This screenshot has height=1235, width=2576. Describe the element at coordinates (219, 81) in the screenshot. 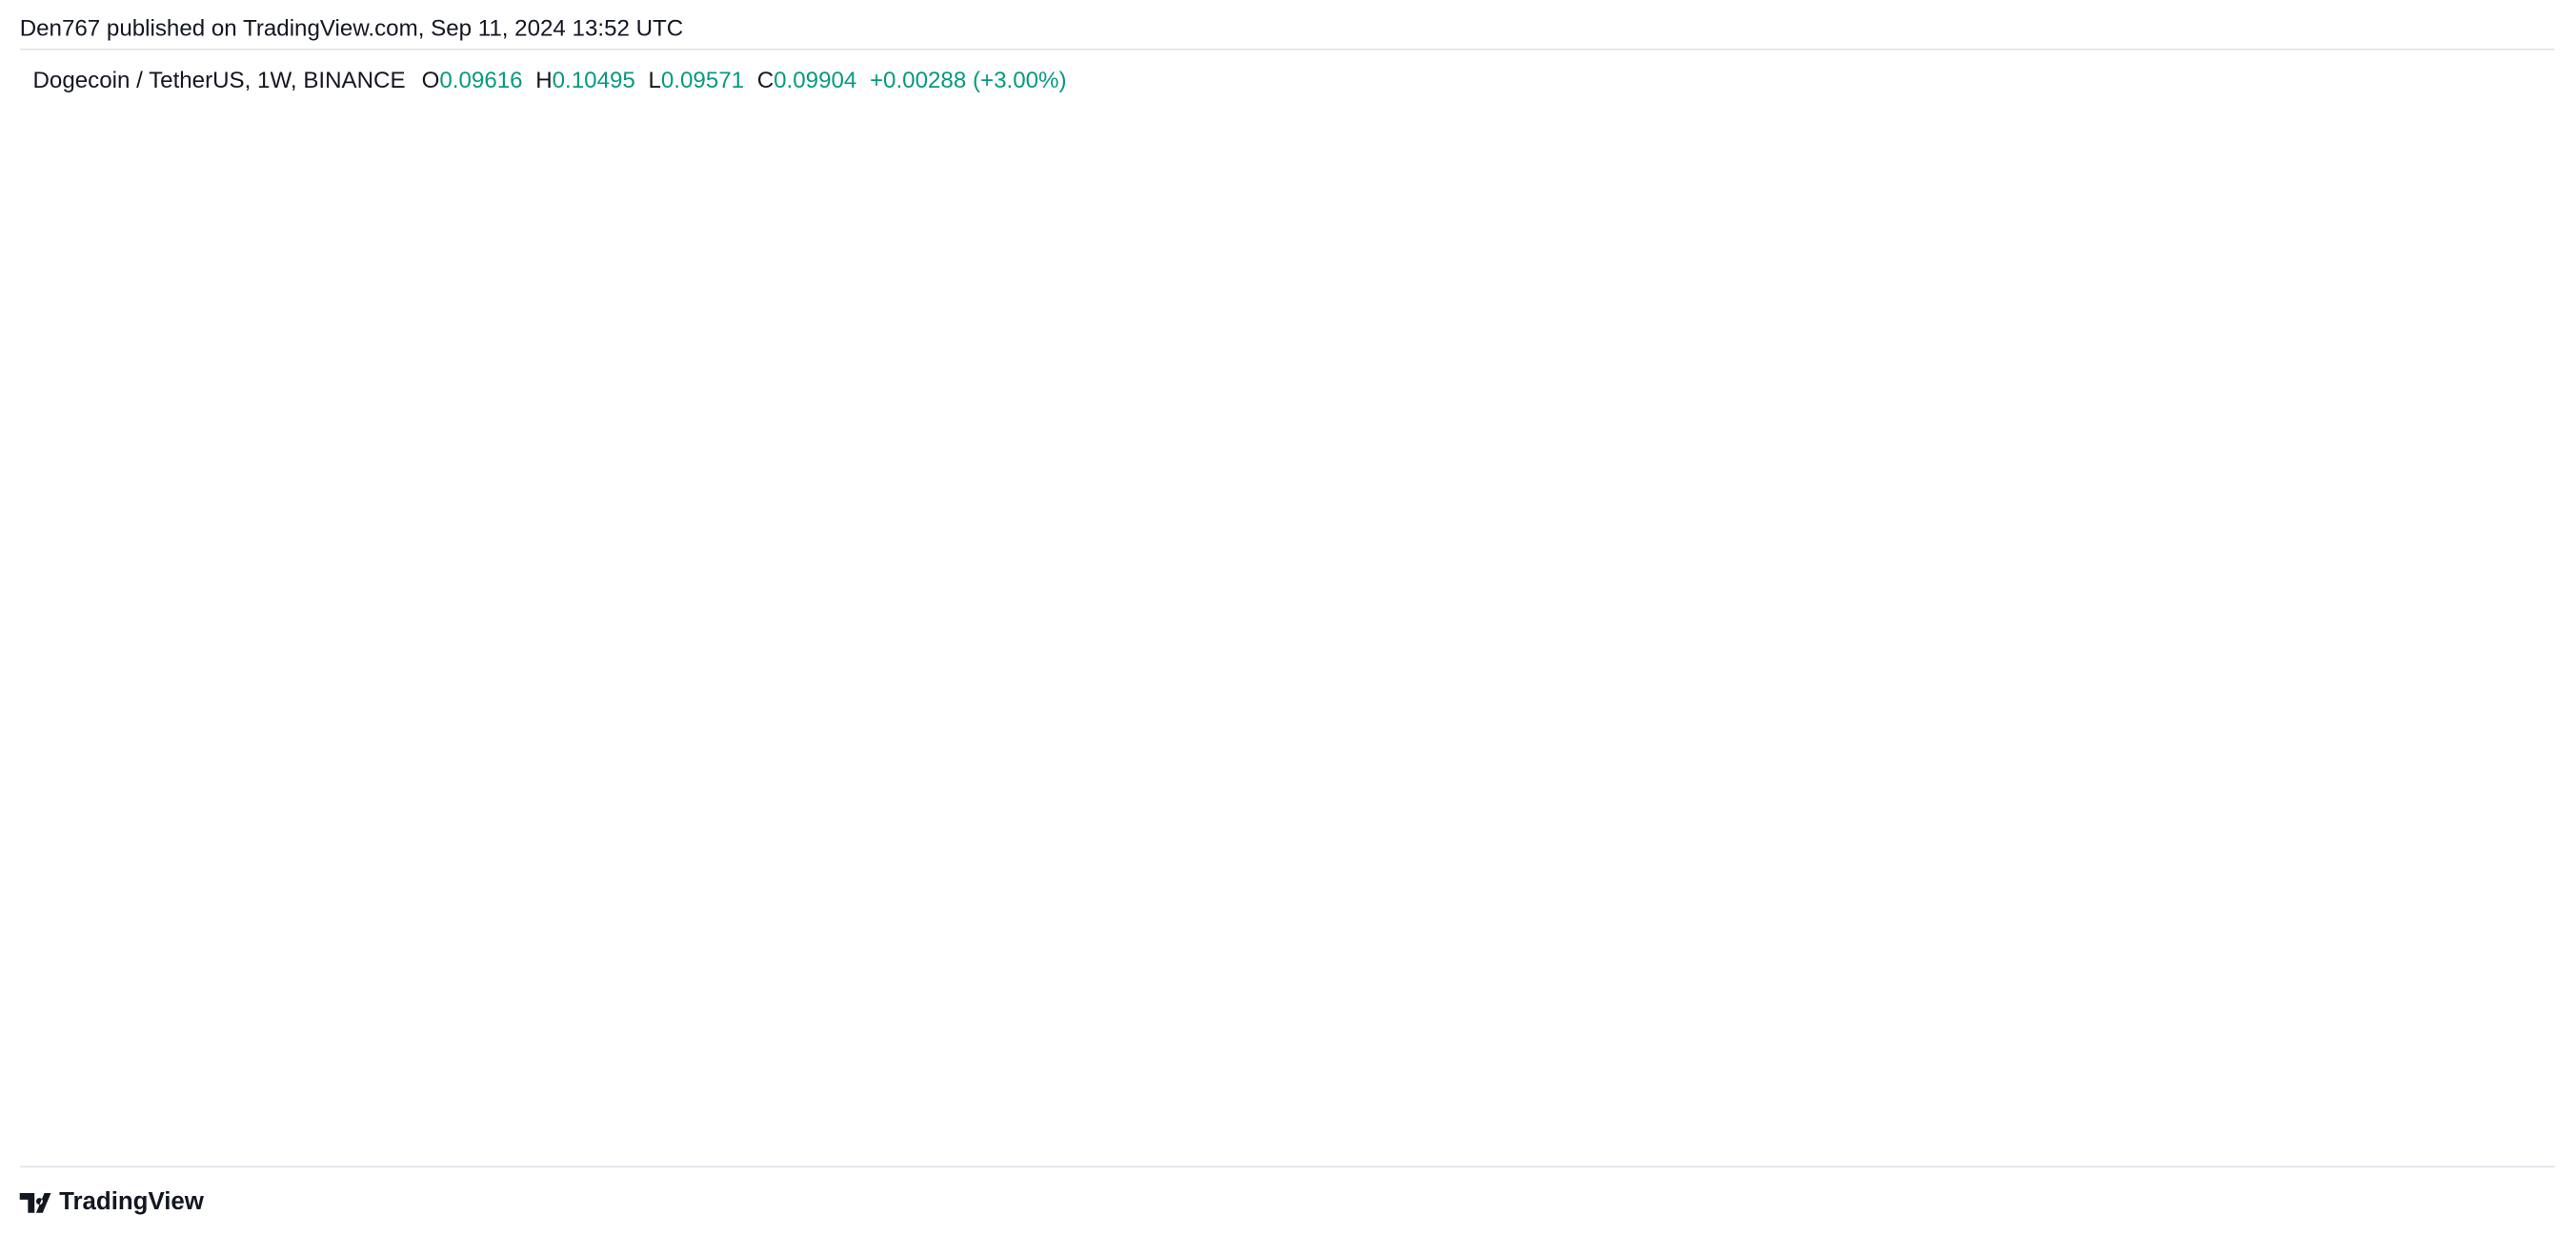

I see `legend-title: Dogecoin / TetherUS, 1W, BINANCE` at that location.